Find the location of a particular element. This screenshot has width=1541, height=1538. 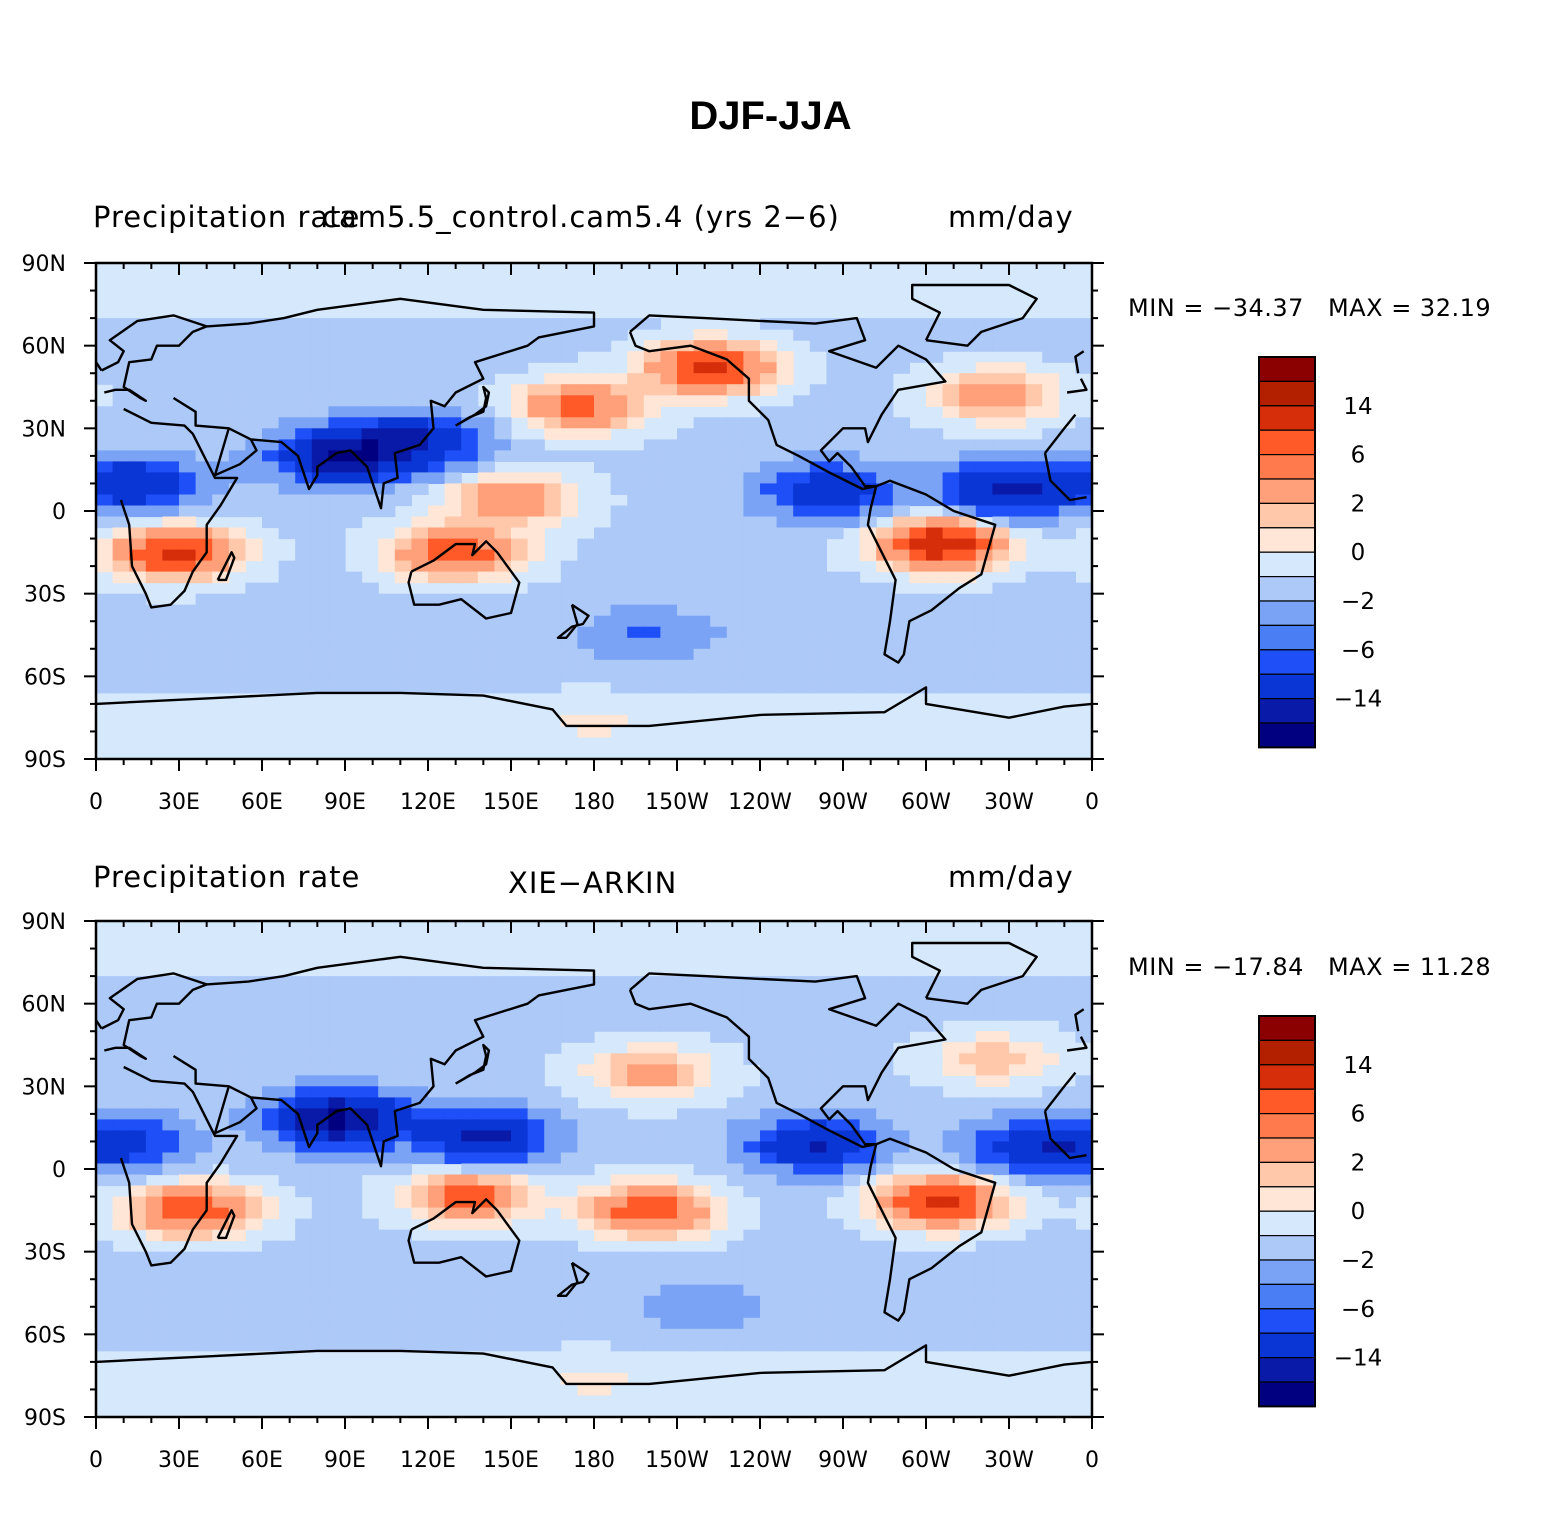

coastline-antarctica is located at coordinates (594, 707).